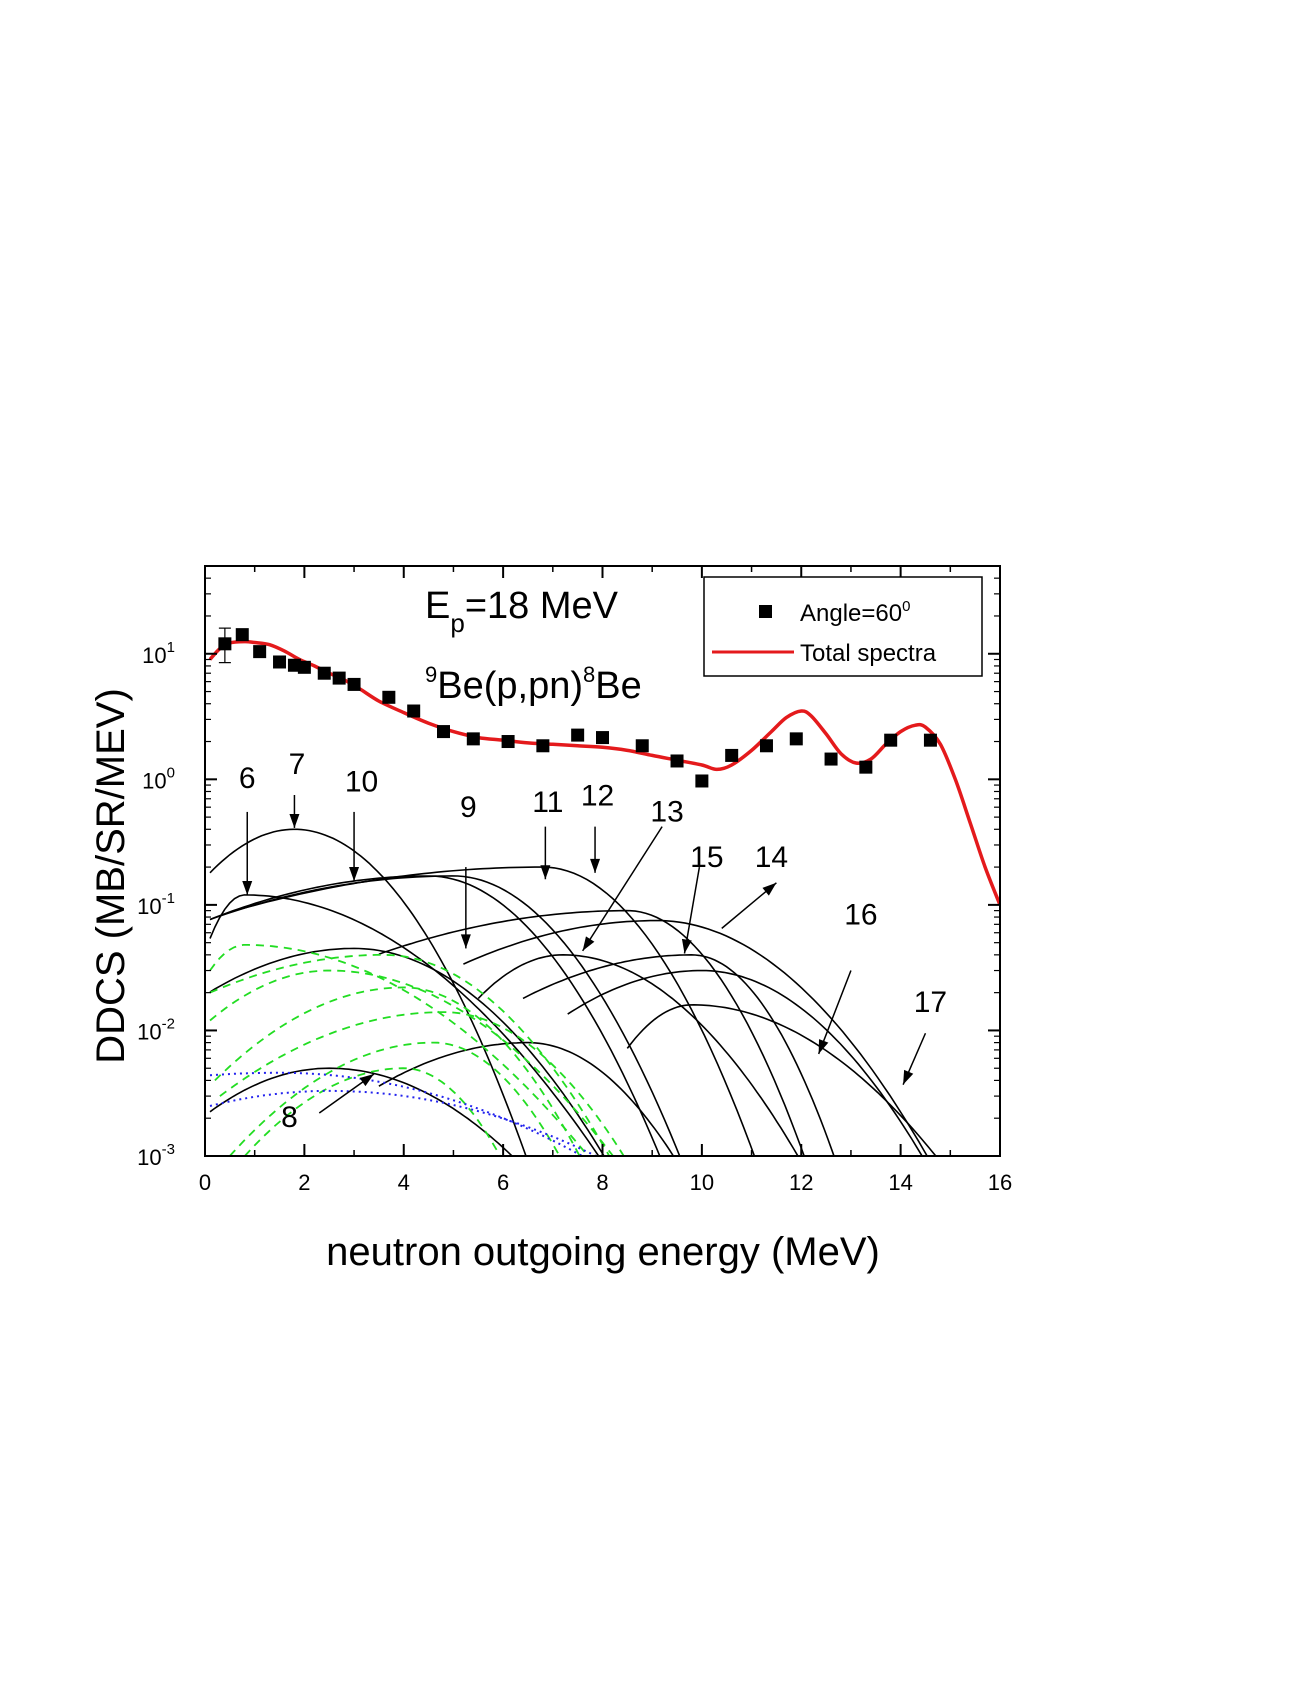 The height and width of the screenshot is (1692, 1308). What do you see at coordinates (247, 778) in the screenshot?
I see `curve-label-6: 6` at bounding box center [247, 778].